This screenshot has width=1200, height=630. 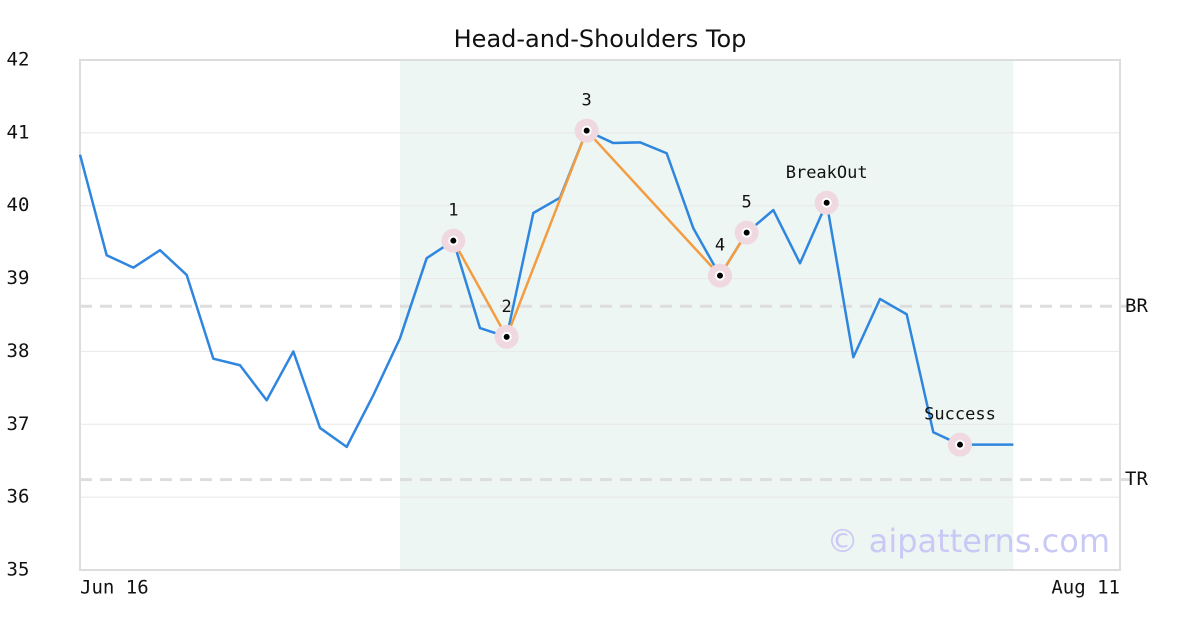 I want to click on pattern-point-label: 3, so click(x=587, y=101).